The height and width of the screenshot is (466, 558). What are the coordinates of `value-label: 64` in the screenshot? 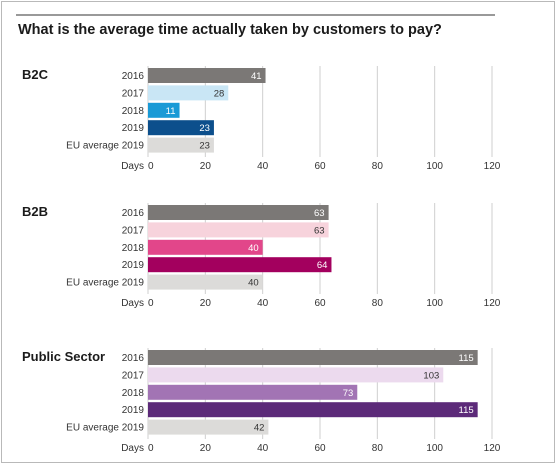 It's located at (322, 265).